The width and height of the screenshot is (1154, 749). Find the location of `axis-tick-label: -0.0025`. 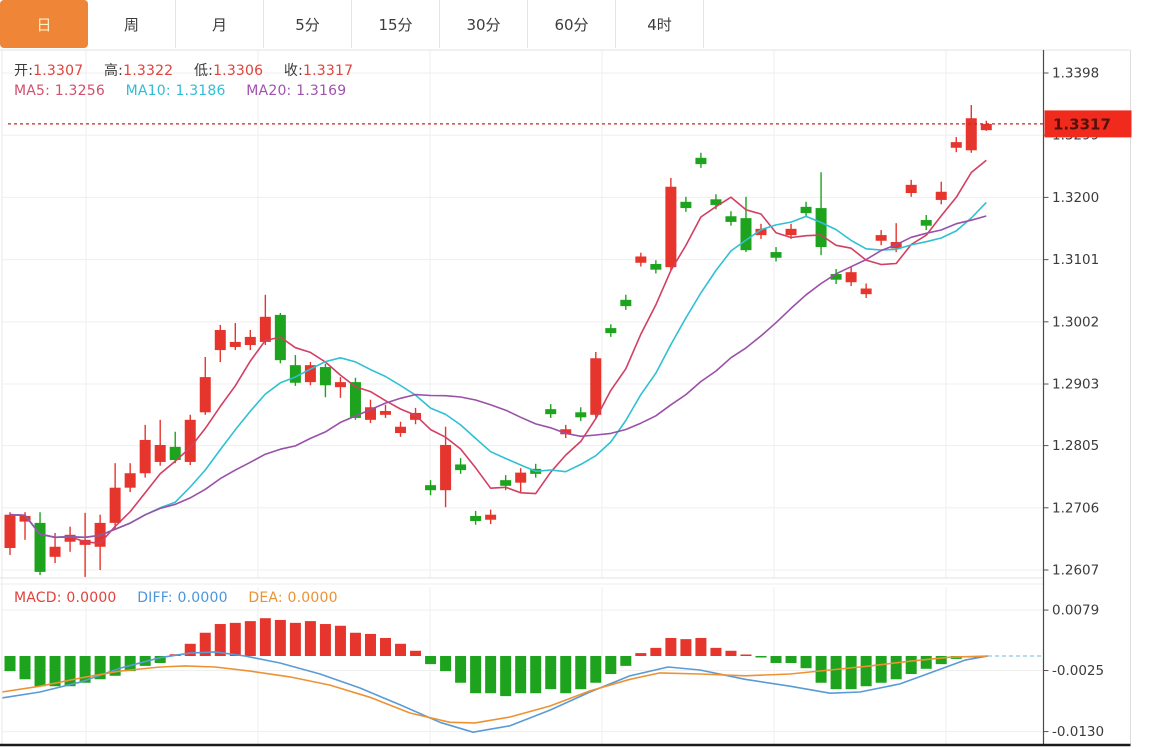

axis-tick-label: -0.0025 is located at coordinates (1078, 671).